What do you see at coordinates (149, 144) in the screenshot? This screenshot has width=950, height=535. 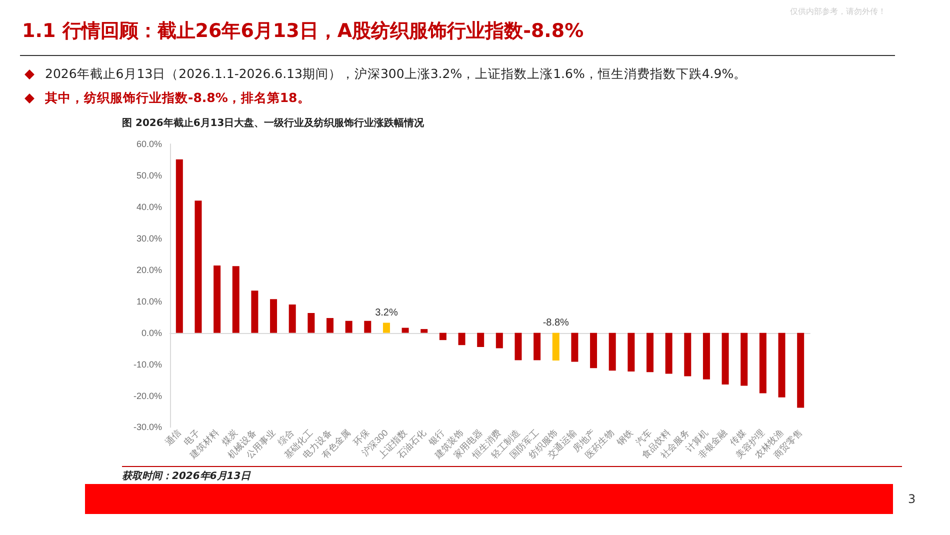 I see `y-tick-label: 60.0%` at bounding box center [149, 144].